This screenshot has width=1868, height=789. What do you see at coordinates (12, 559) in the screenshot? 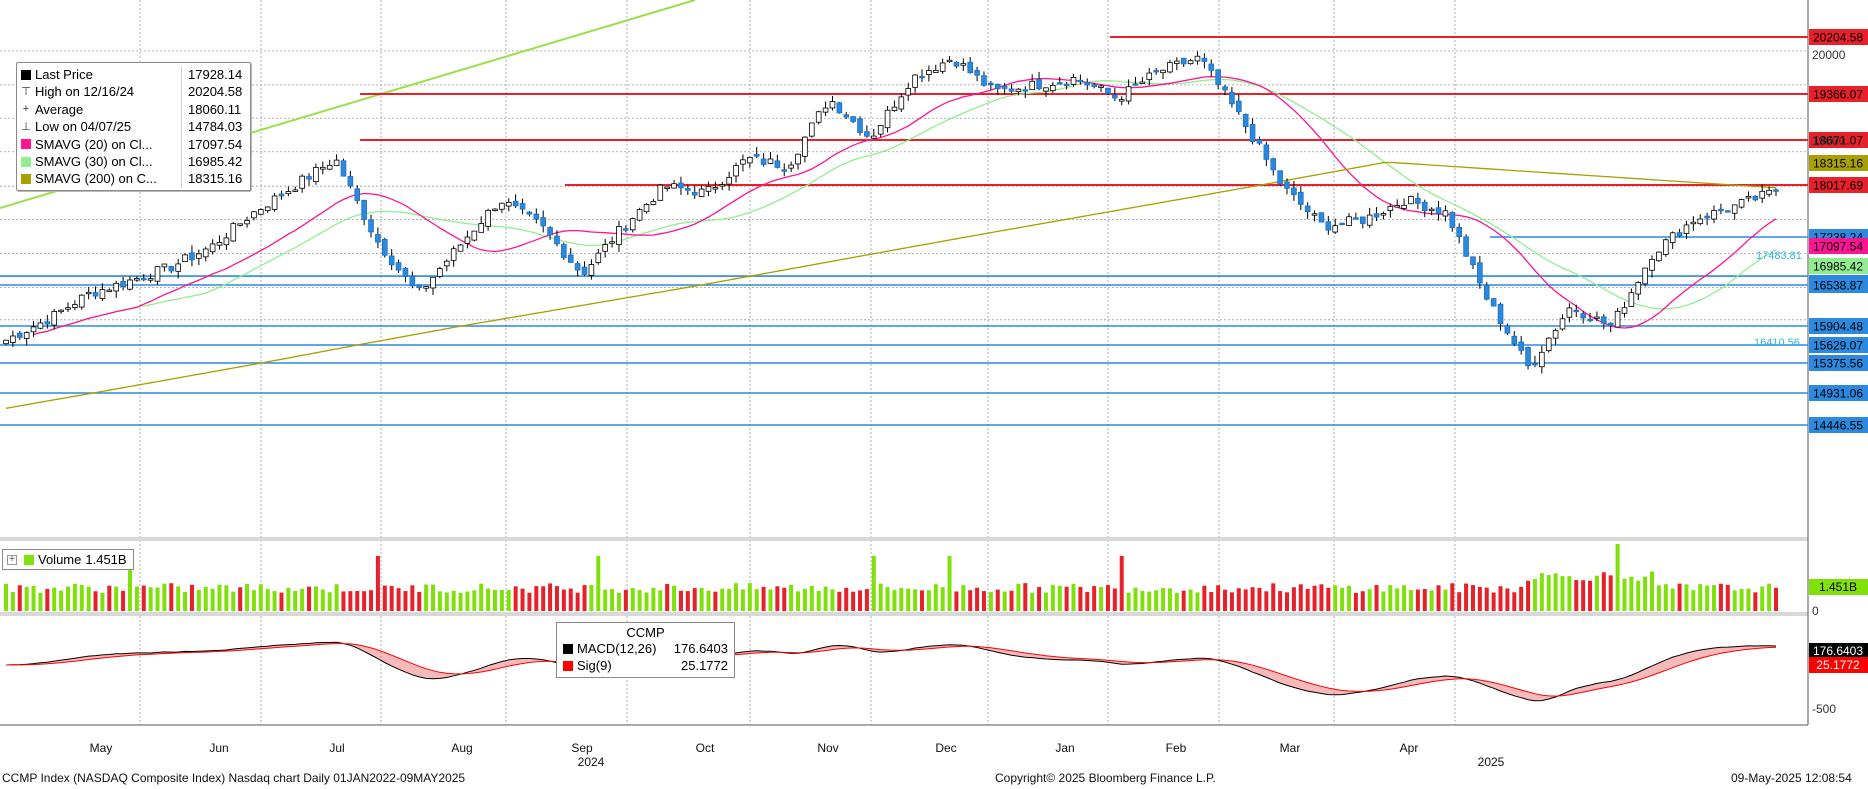
I see `expand-icon: +` at bounding box center [12, 559].